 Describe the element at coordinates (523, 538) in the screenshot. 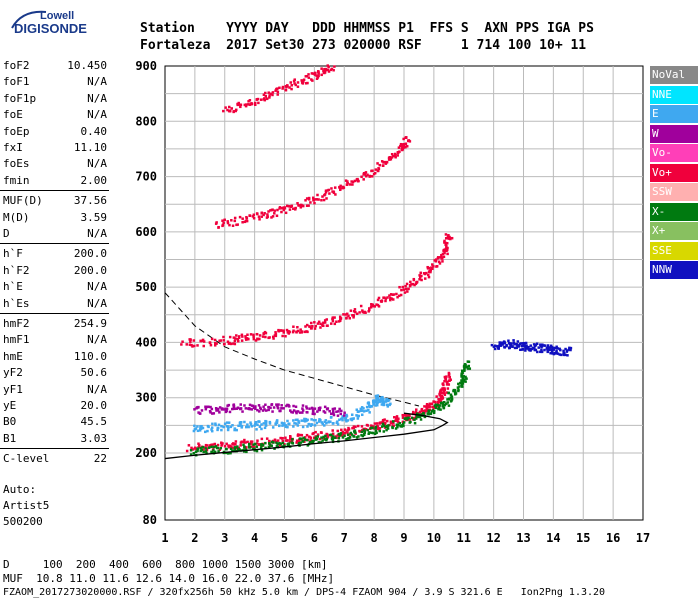

I see `x-tick-label: 13` at that location.